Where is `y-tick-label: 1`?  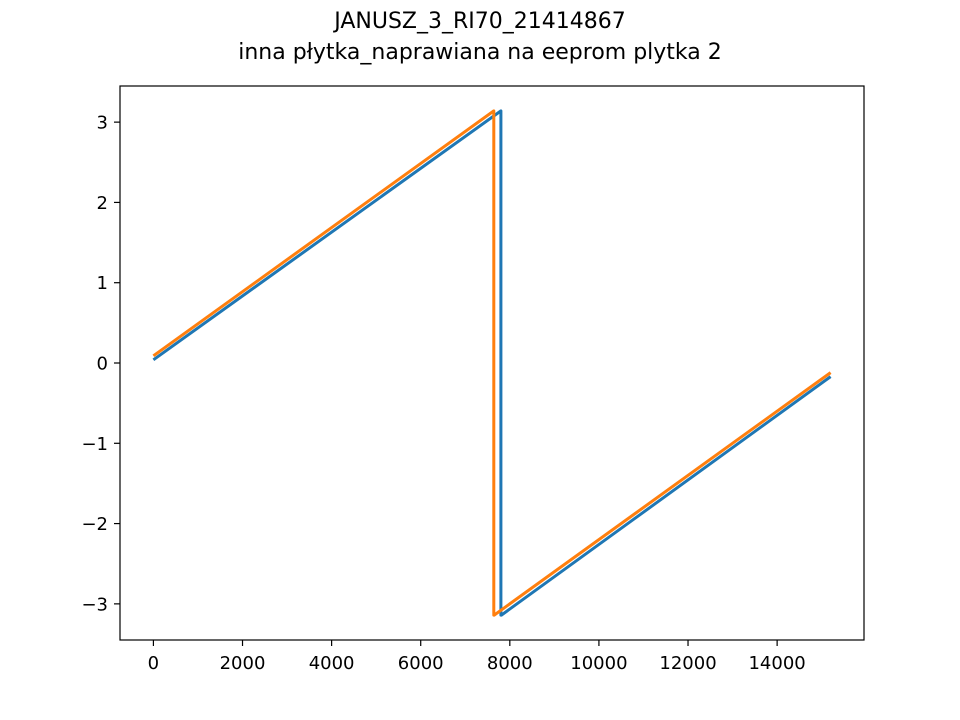
y-tick-label: 1 is located at coordinates (102, 283).